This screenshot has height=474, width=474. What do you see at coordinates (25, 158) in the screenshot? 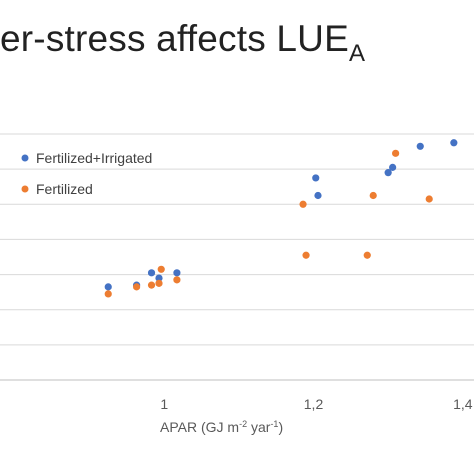
I see `legend-marker-fertilized-irrigated` at bounding box center [25, 158].